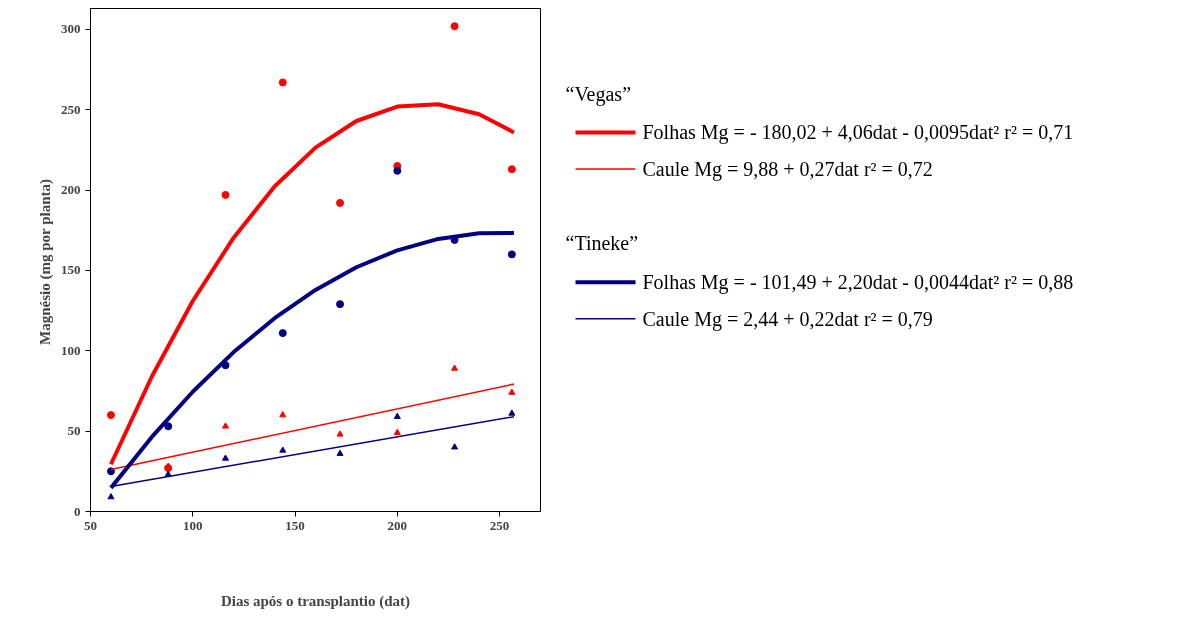 This screenshot has height=621, width=1185. Describe the element at coordinates (295, 525) in the screenshot. I see `x-tick-label: 150` at that location.